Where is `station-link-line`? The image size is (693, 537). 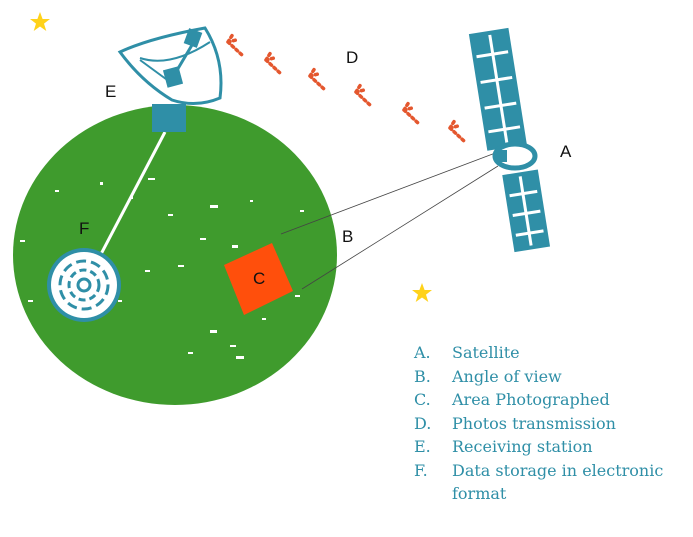
station-link-line is located at coordinates (132, 194).